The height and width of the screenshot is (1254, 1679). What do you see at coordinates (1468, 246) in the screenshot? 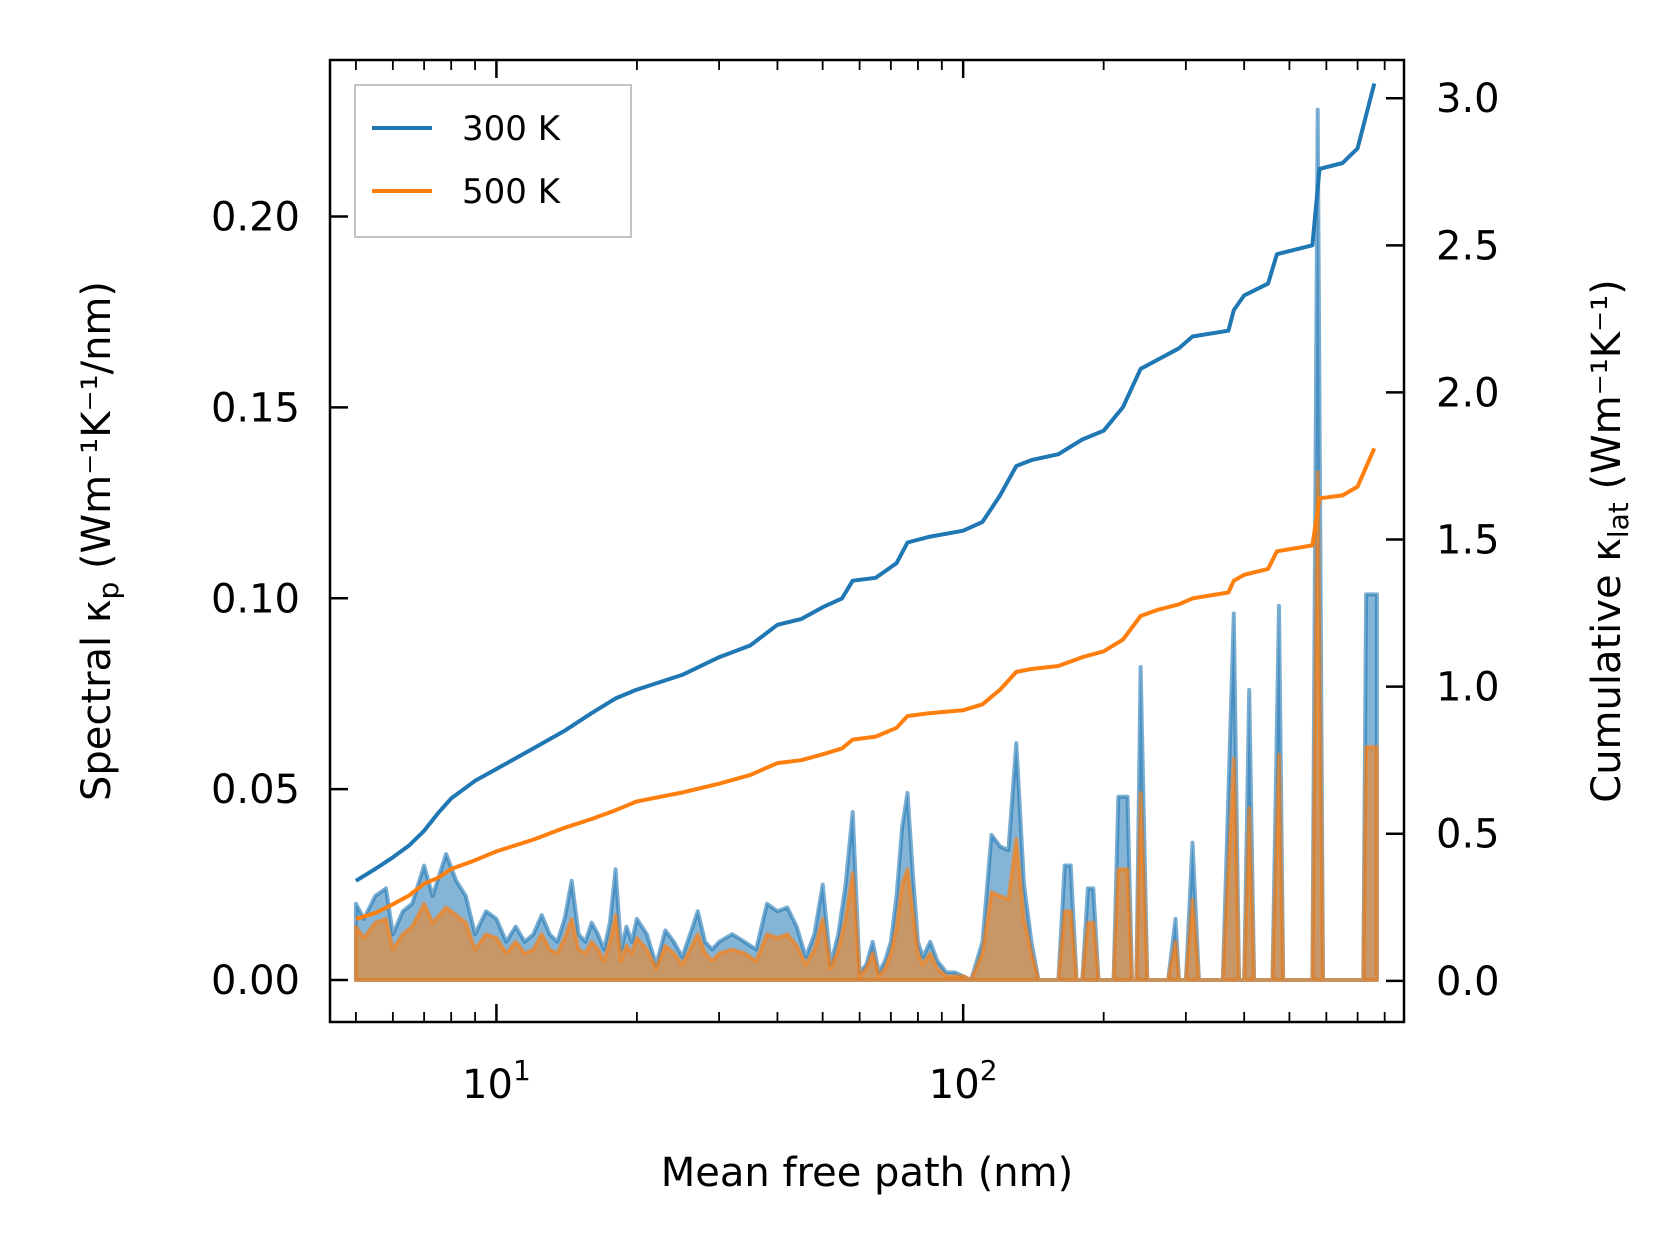
I see `y-right-tick-label: 2.5` at bounding box center [1468, 246].